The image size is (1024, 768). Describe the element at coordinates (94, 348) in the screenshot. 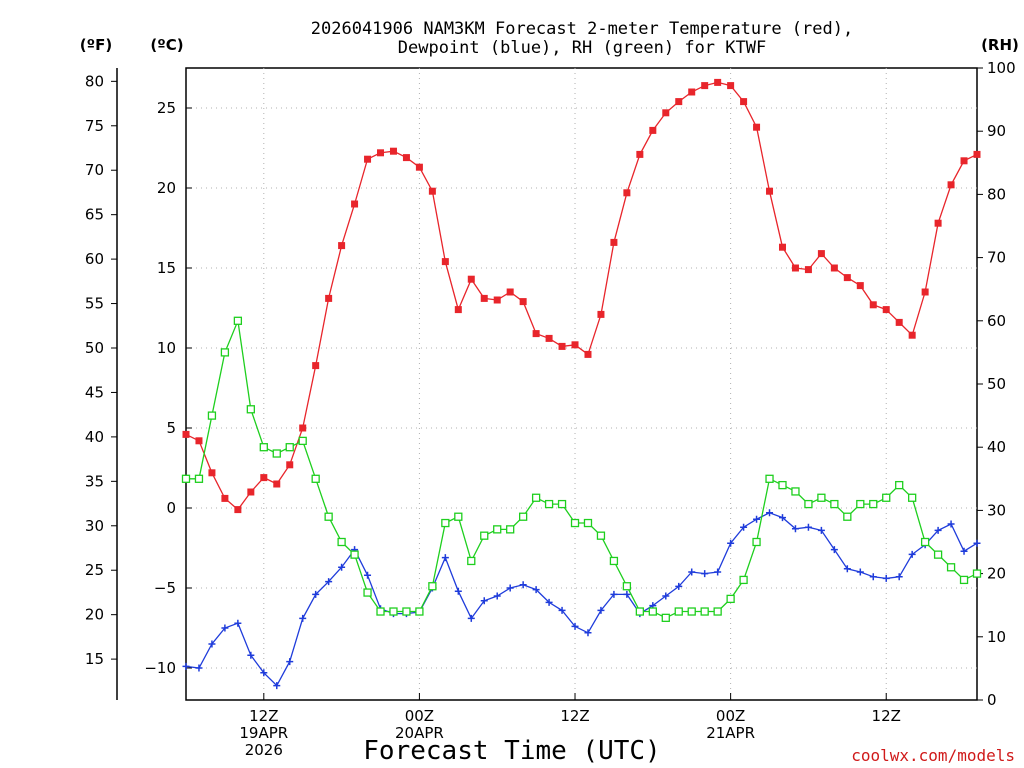

I see `fahrenheit-tick-label: 50` at that location.